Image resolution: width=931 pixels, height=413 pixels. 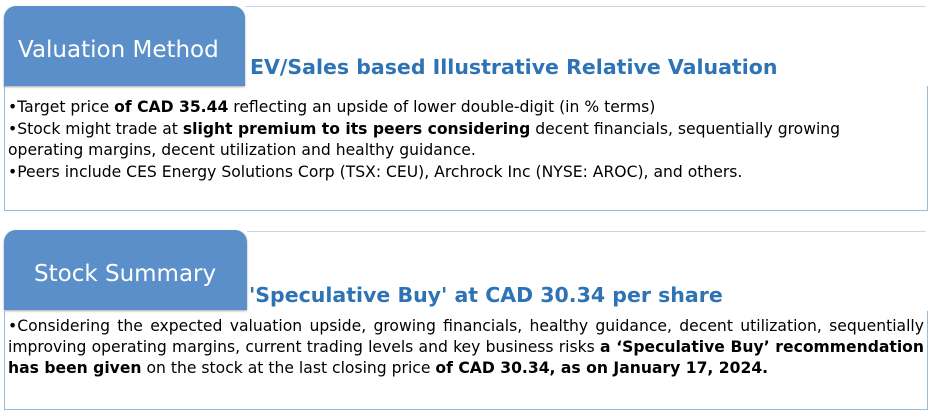 I want to click on stock-summary-tab: Stock Summary, so click(x=125, y=270).